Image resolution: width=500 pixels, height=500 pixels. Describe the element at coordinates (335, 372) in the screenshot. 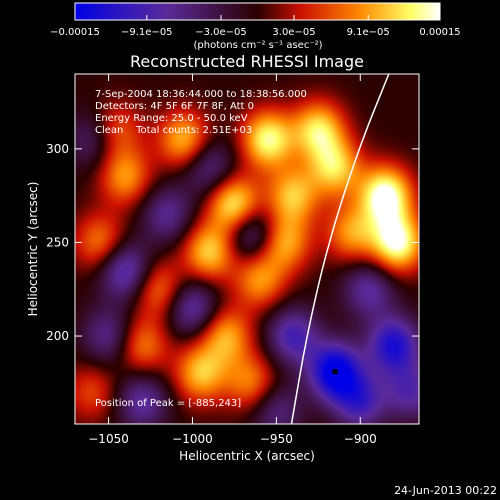

I see `minimum-marker` at that location.